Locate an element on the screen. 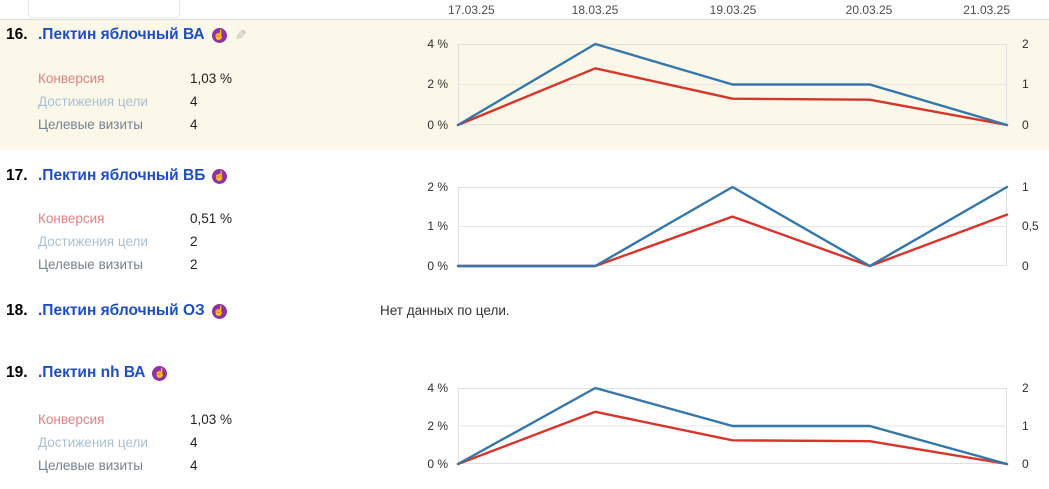 The height and width of the screenshot is (489, 1049). goal-number: 17. is located at coordinates (17, 175).